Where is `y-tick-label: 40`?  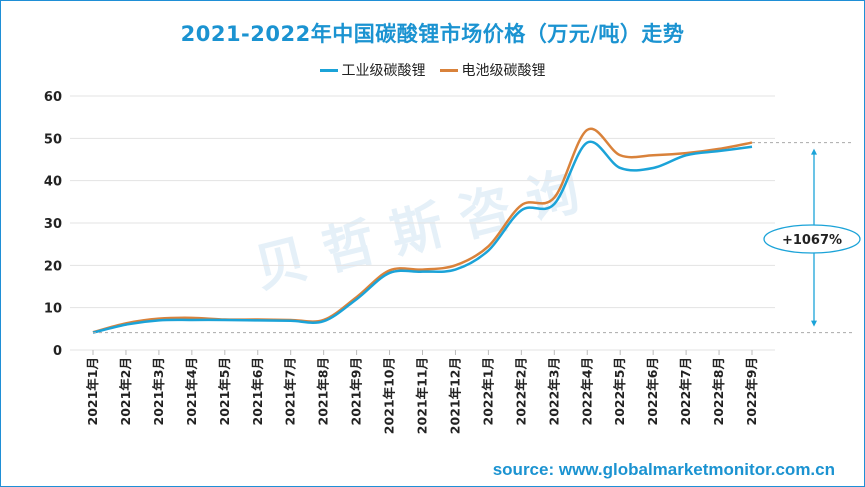 y-tick-label: 40 is located at coordinates (53, 182).